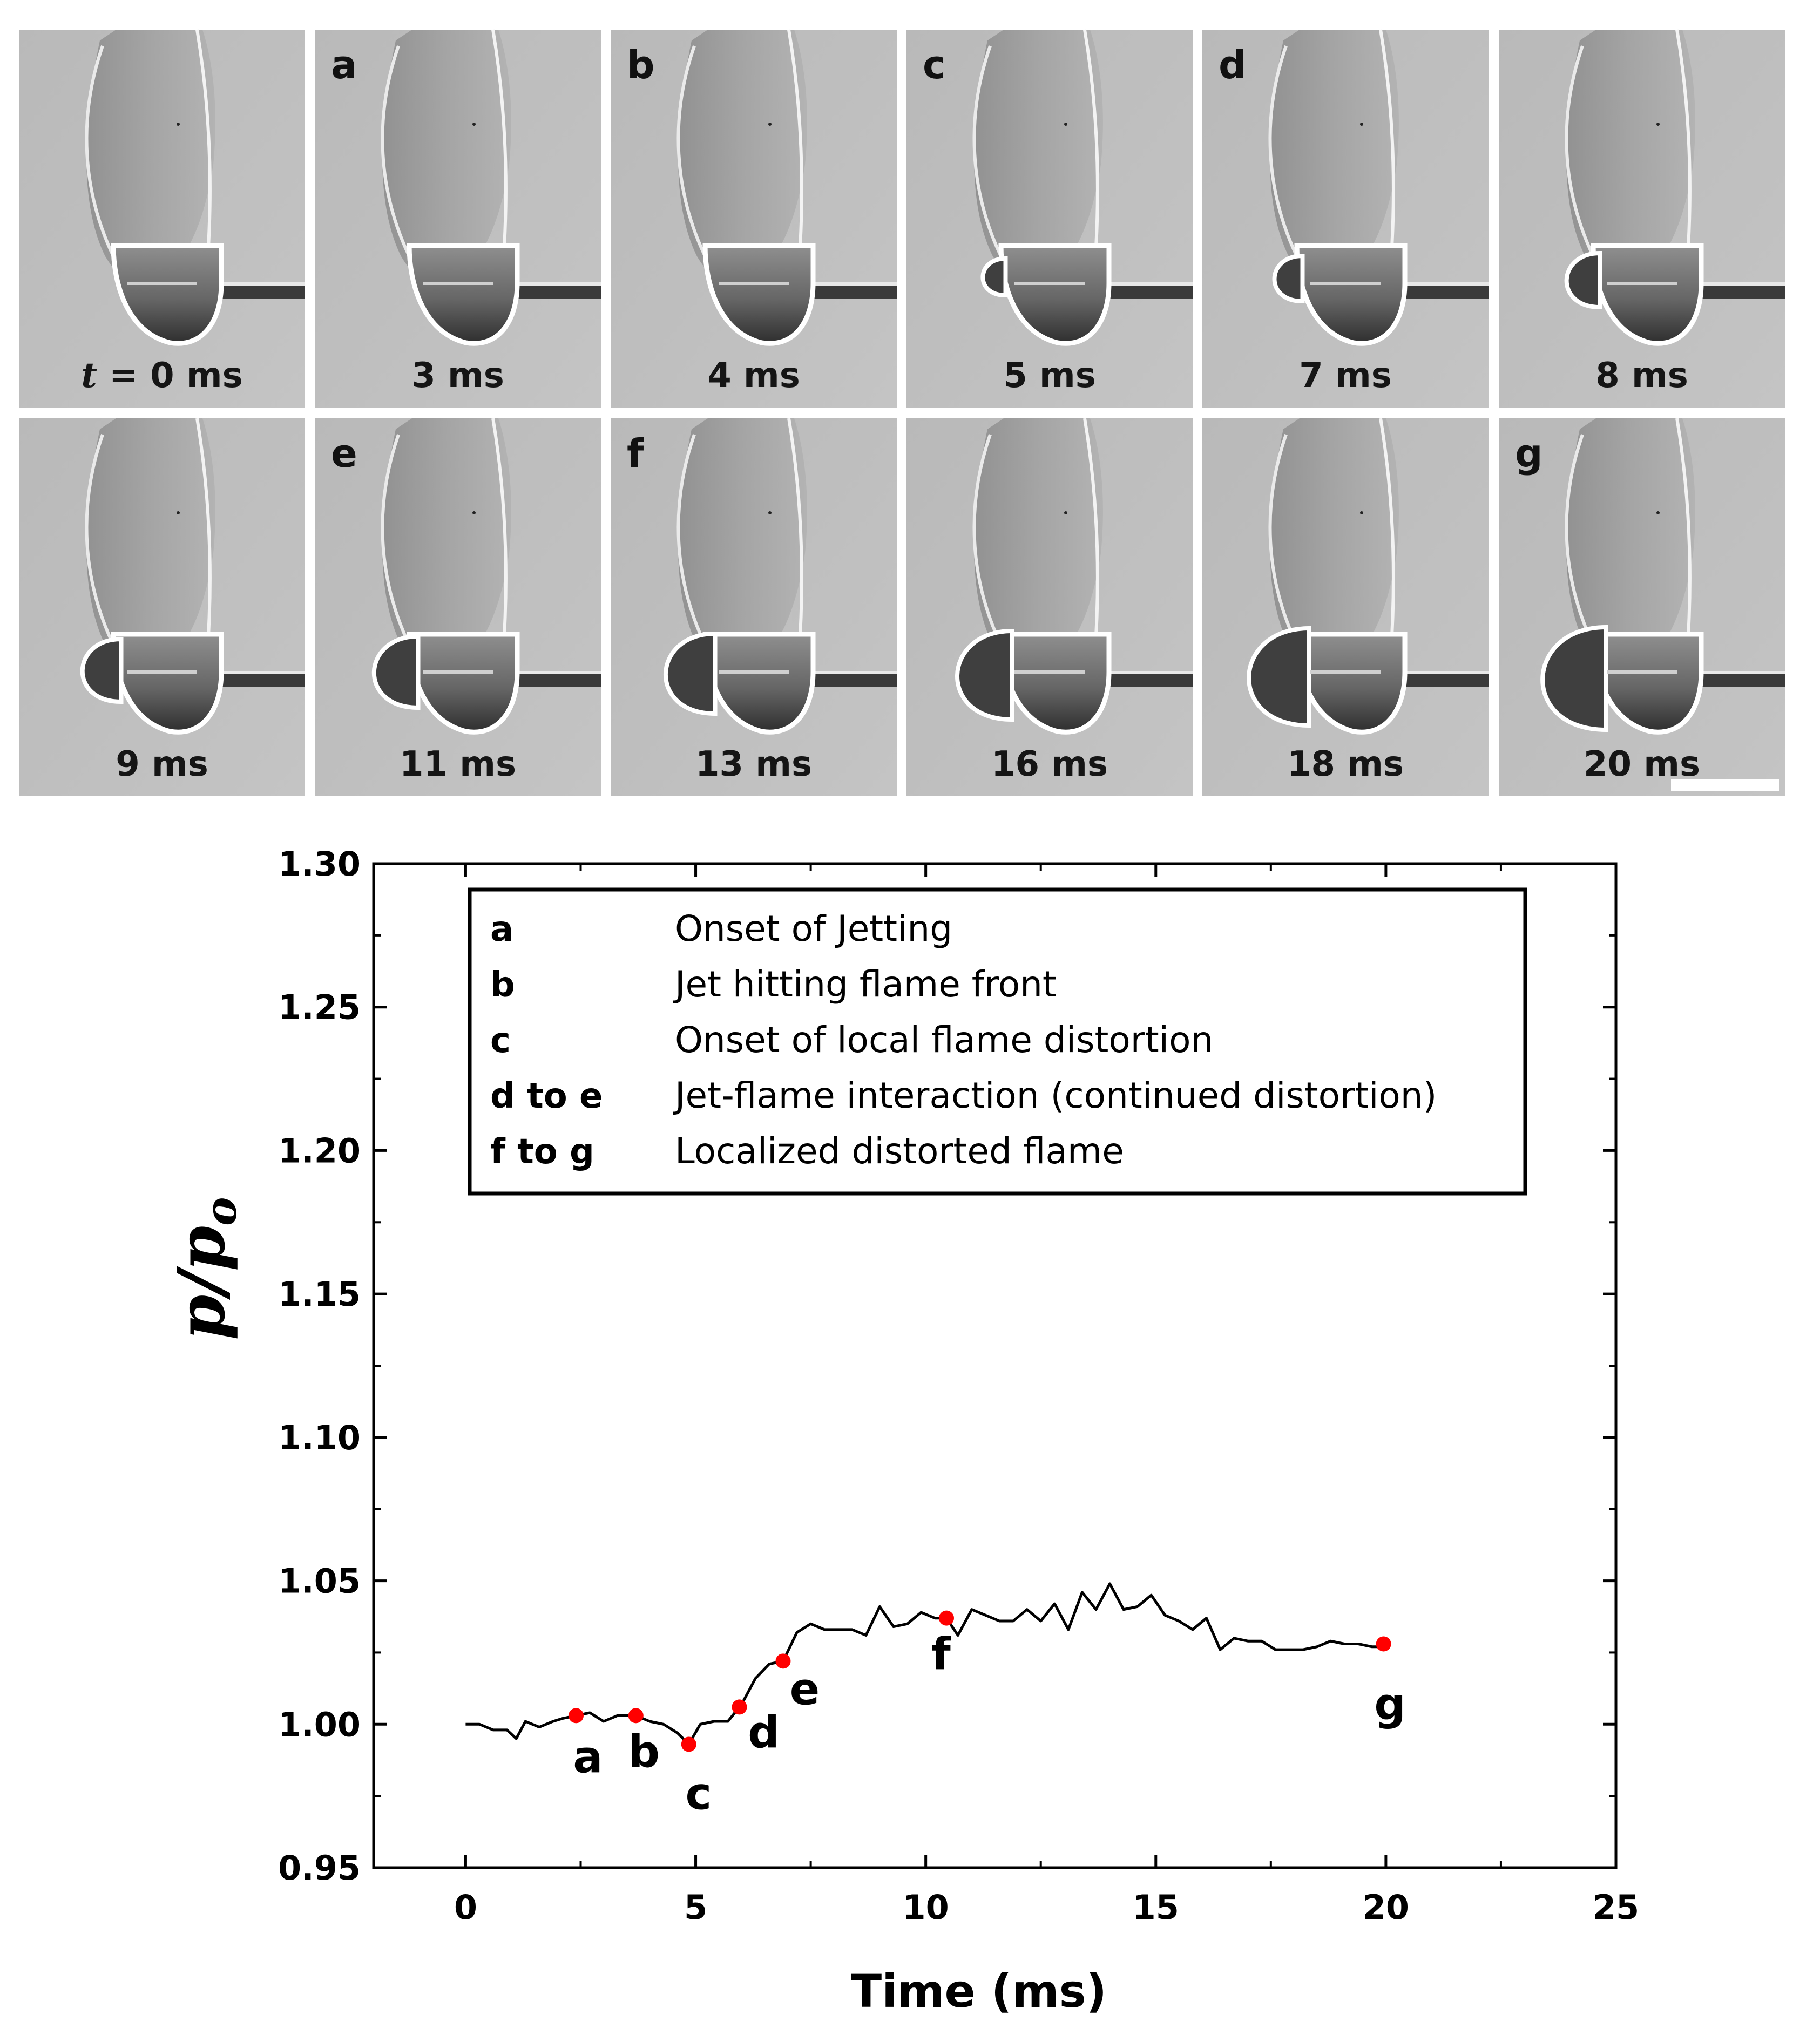  What do you see at coordinates (947, 1618) in the screenshot?
I see `marker-f` at bounding box center [947, 1618].